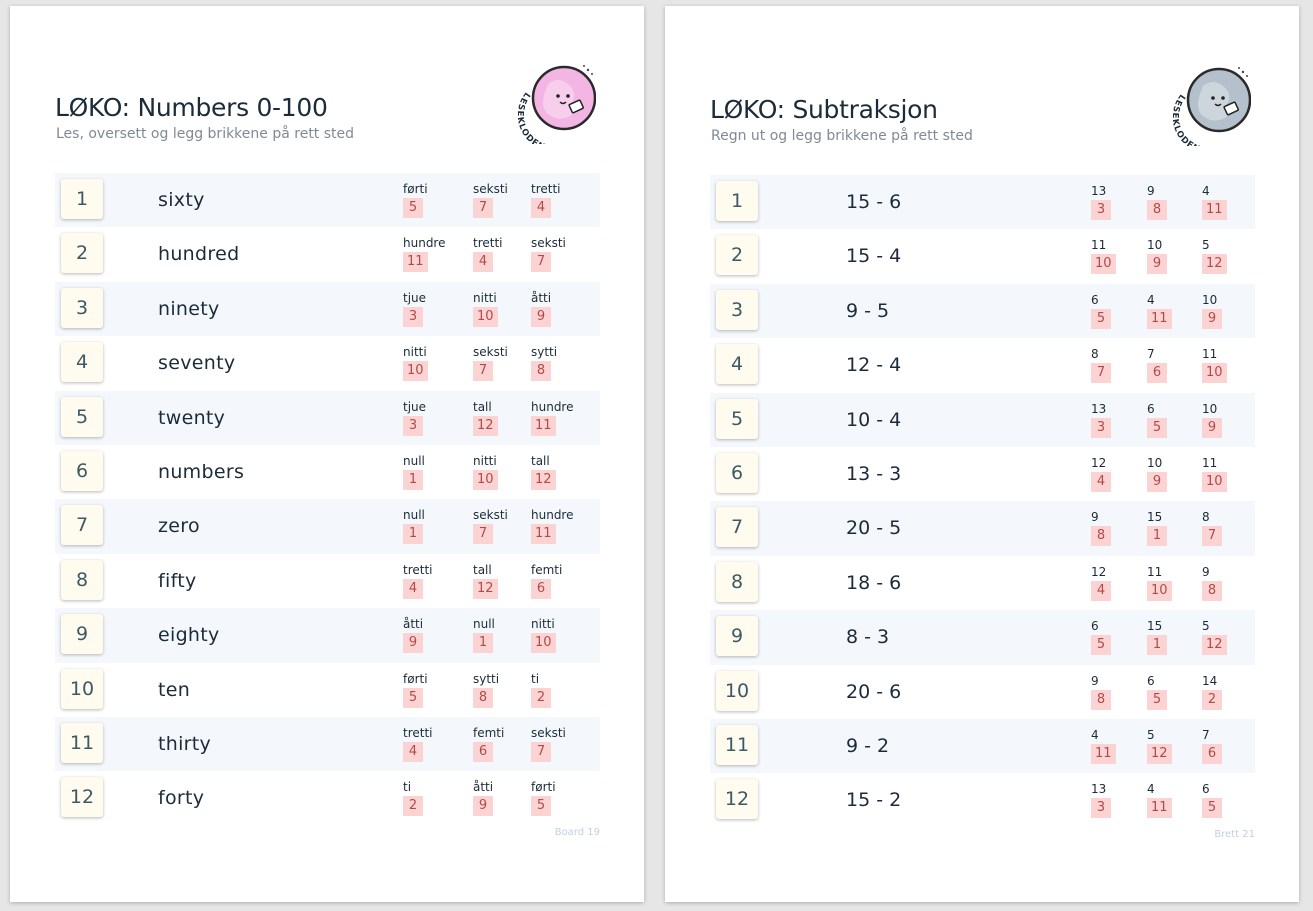 This screenshot has height=911, width=1313. I want to click on table-row: 4 12 - 4 8 7 7 6 11 10, so click(982, 365).